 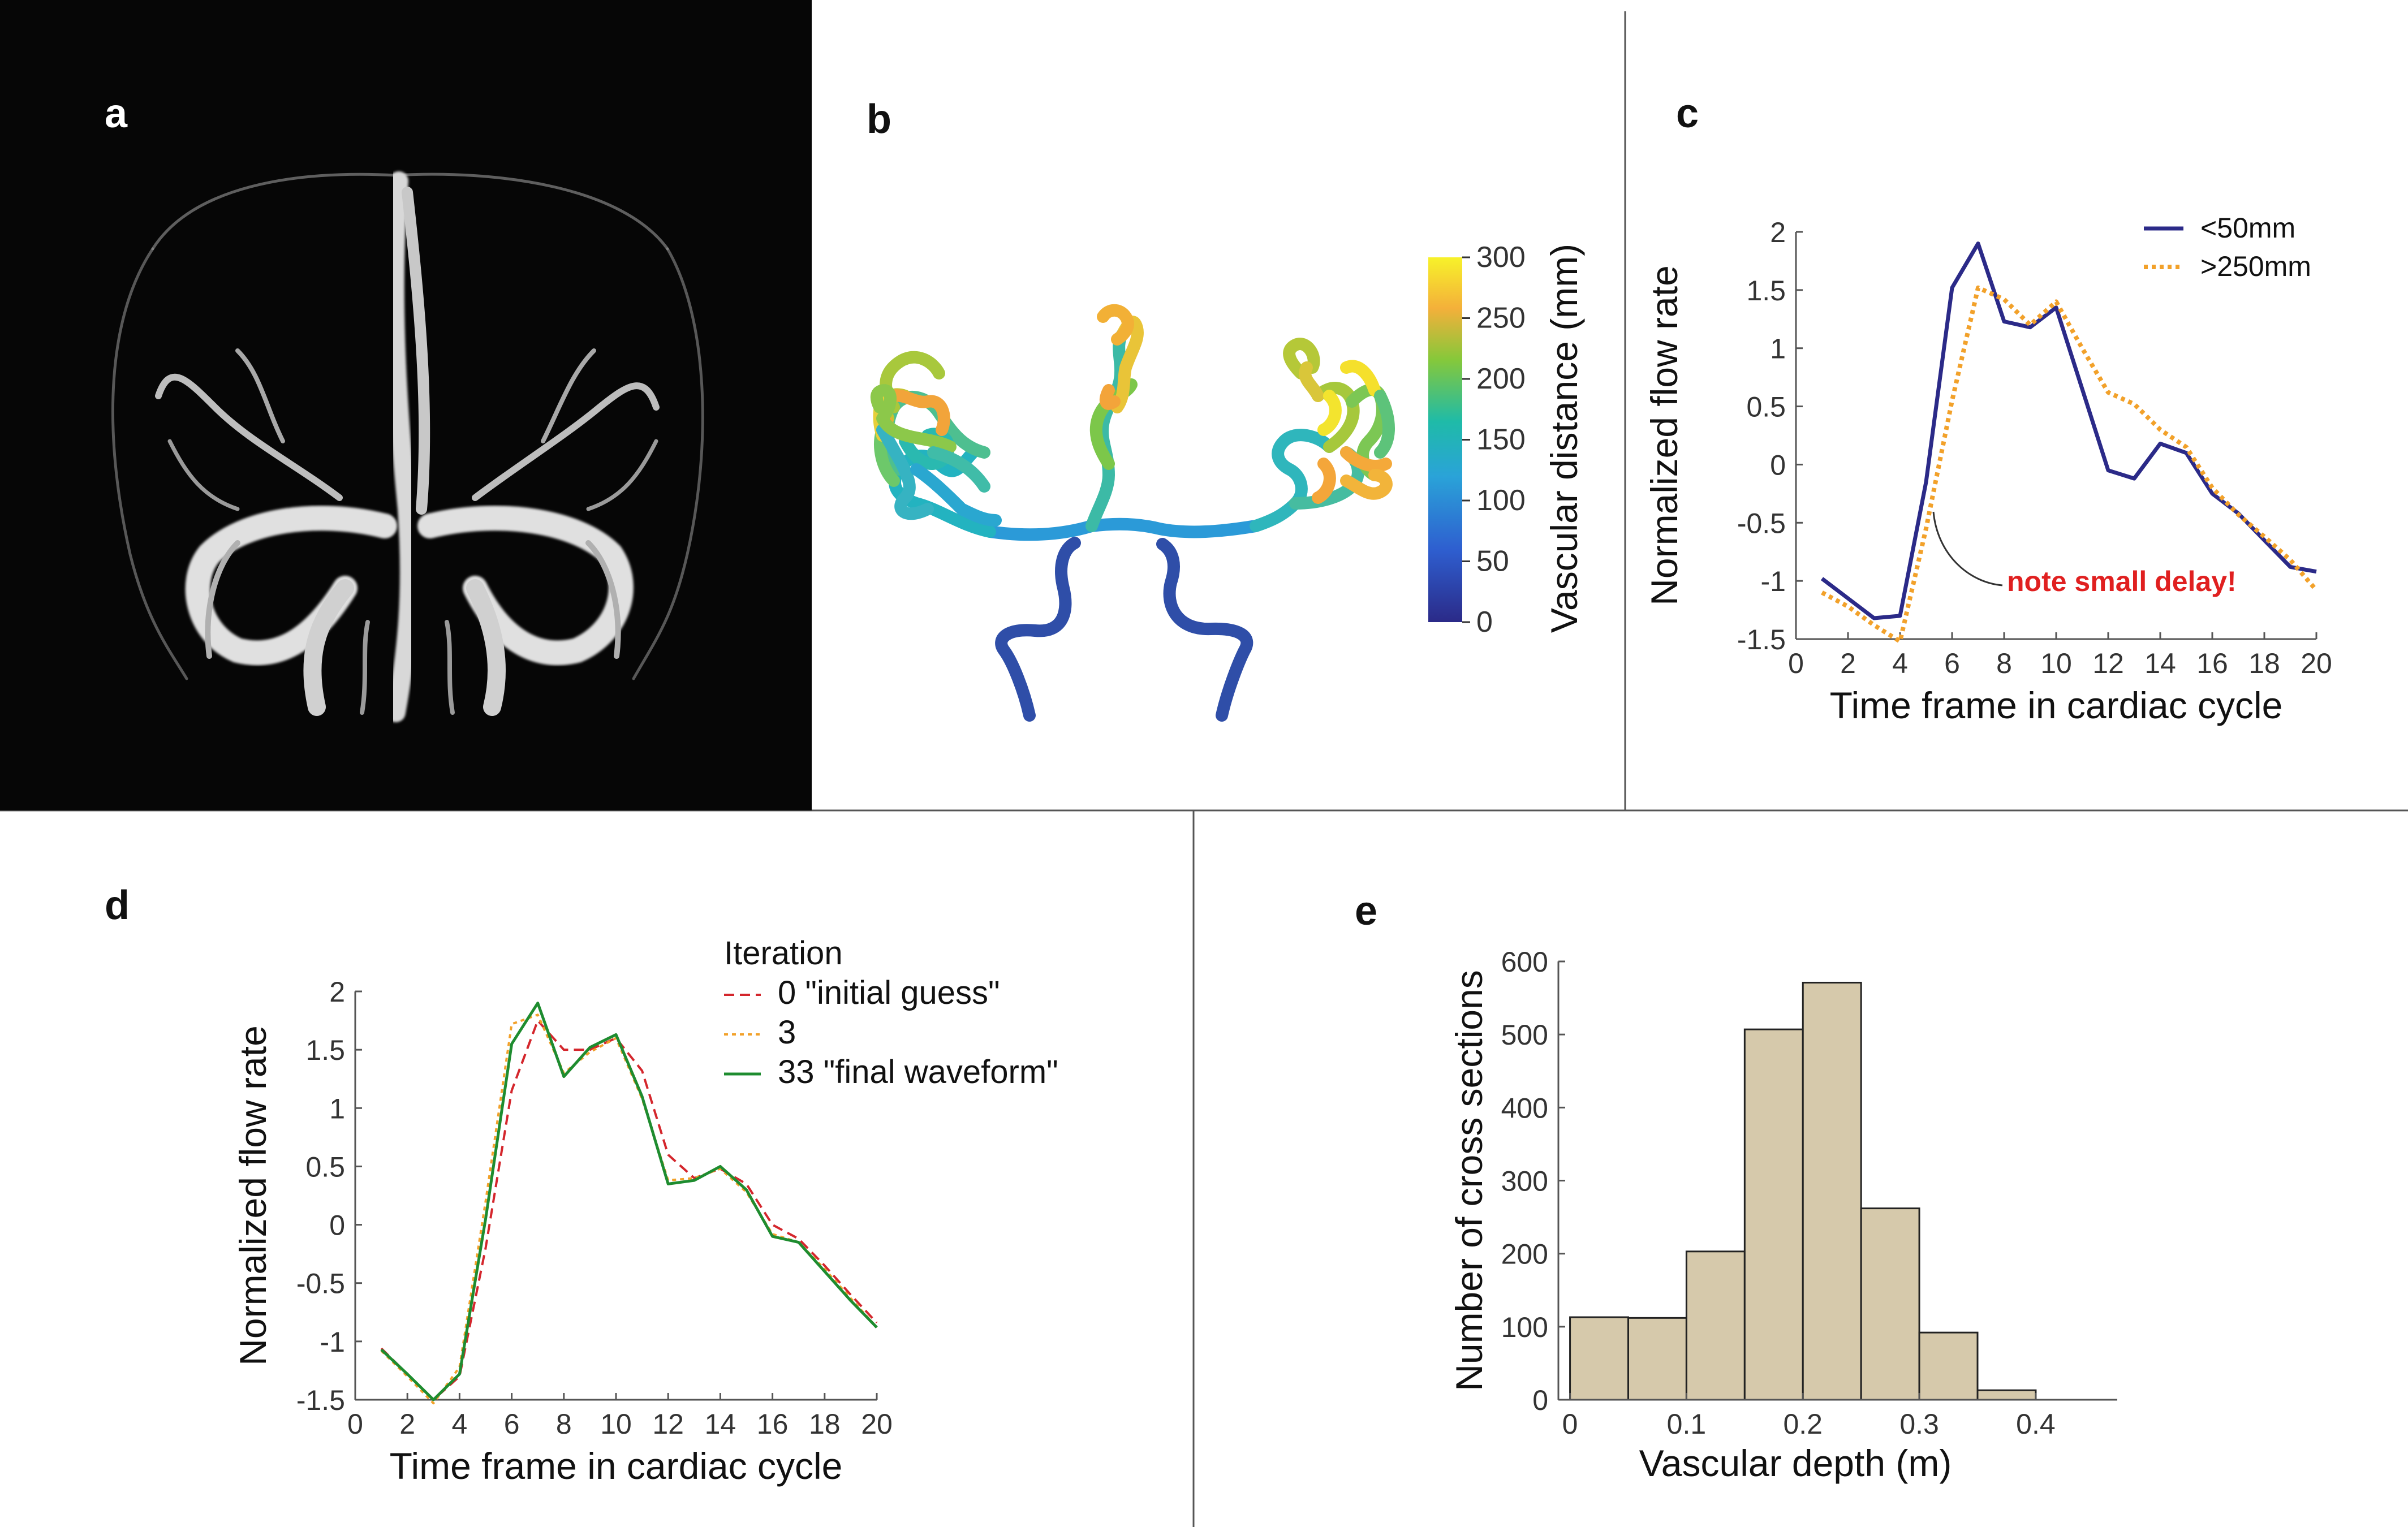 I want to click on x-tick-label: 0.1, so click(x=1687, y=1424).